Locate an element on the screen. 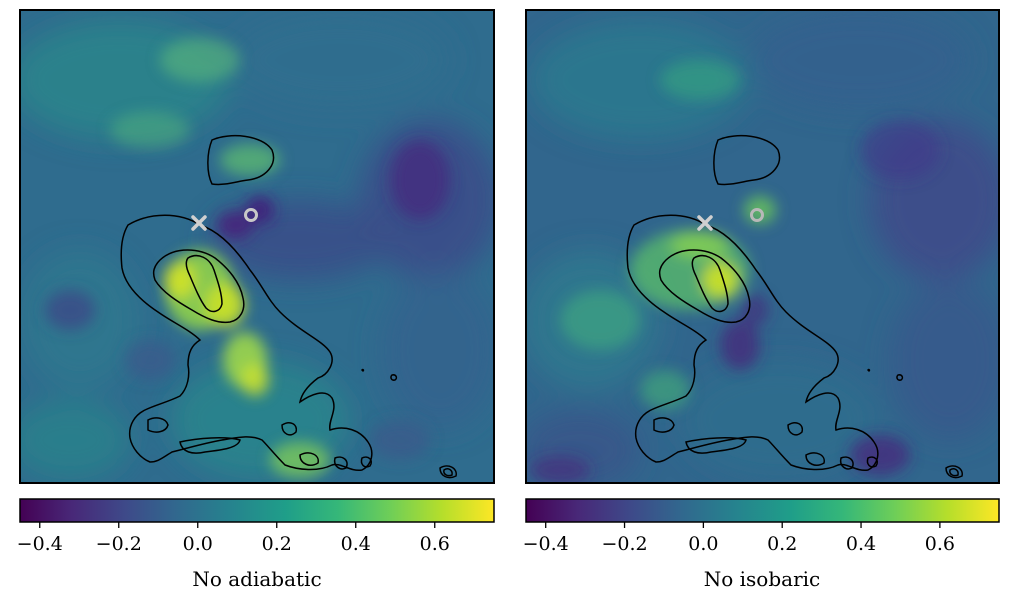  x-marker-no-isobaric is located at coordinates (705, 223).